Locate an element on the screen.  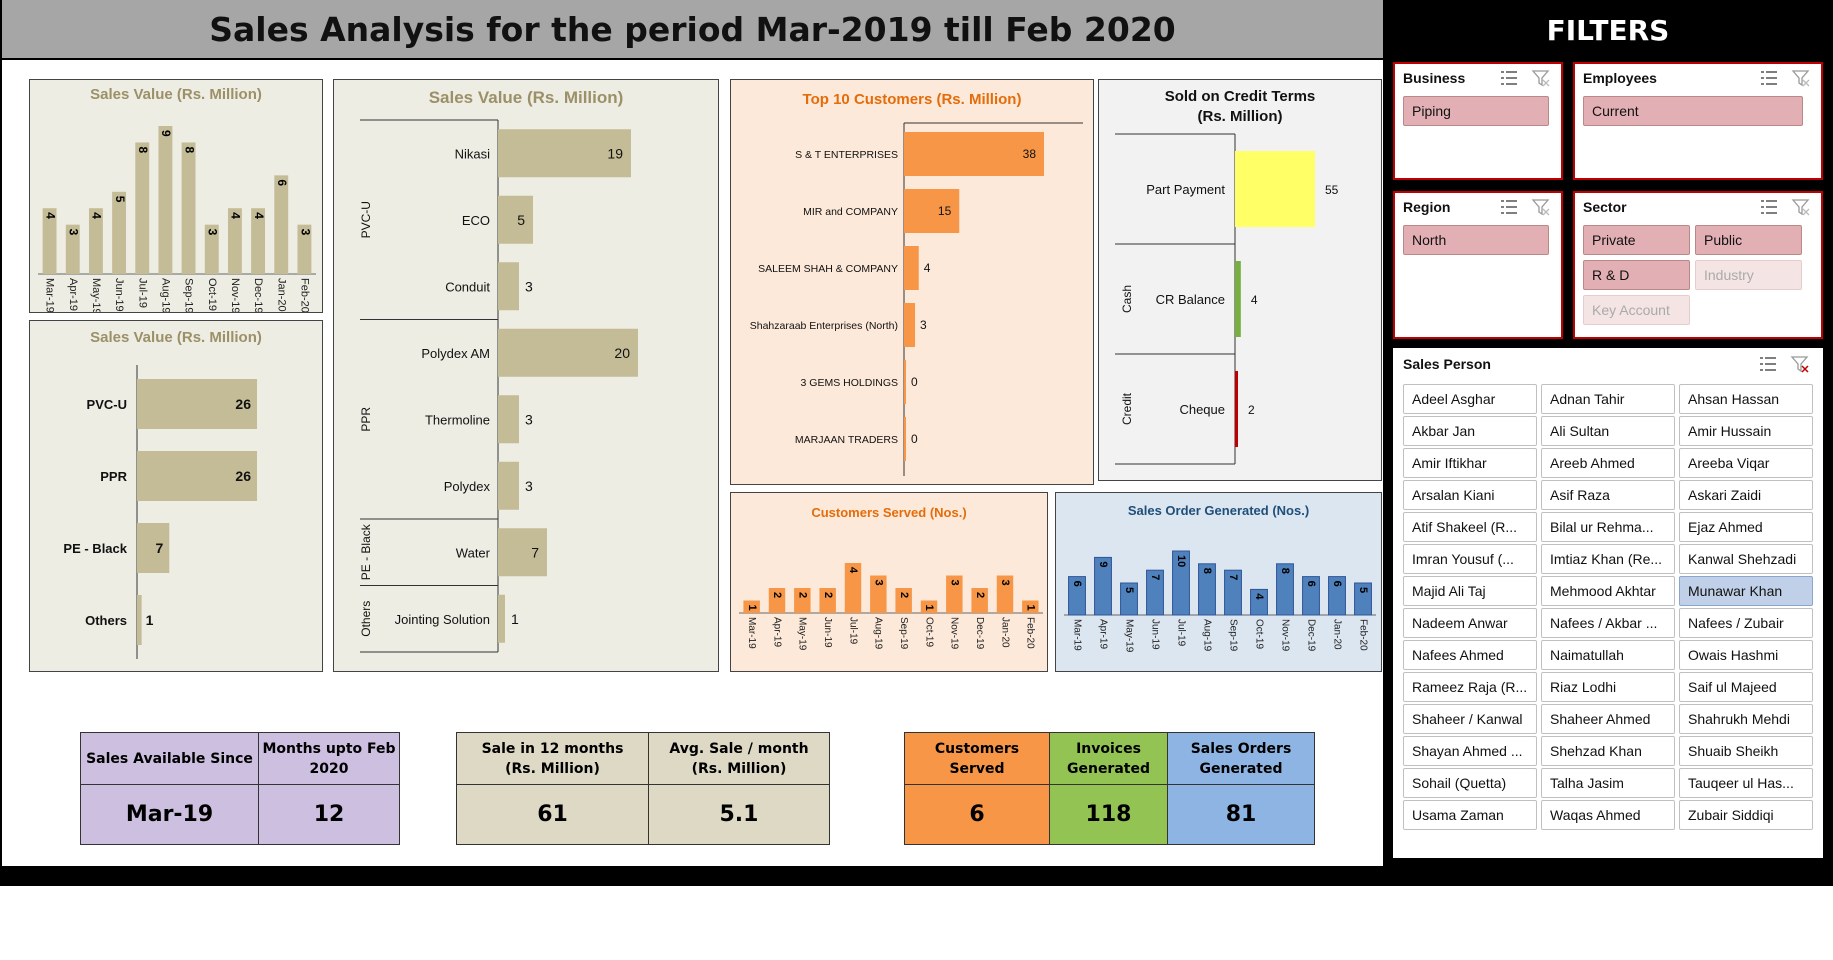
sales-person-item: Shaheer / Kanwal is located at coordinates (1470, 719).